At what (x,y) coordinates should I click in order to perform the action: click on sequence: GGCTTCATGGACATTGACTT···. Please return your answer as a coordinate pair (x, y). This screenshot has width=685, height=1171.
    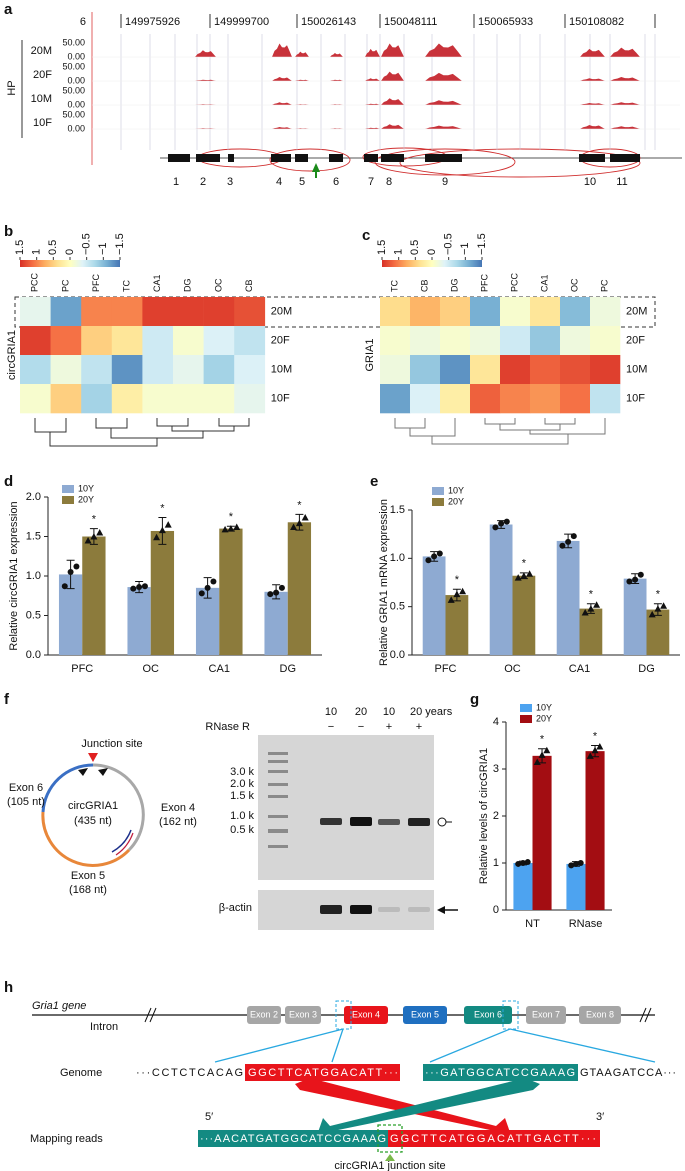
    Looking at the image, I should click on (493, 1139).